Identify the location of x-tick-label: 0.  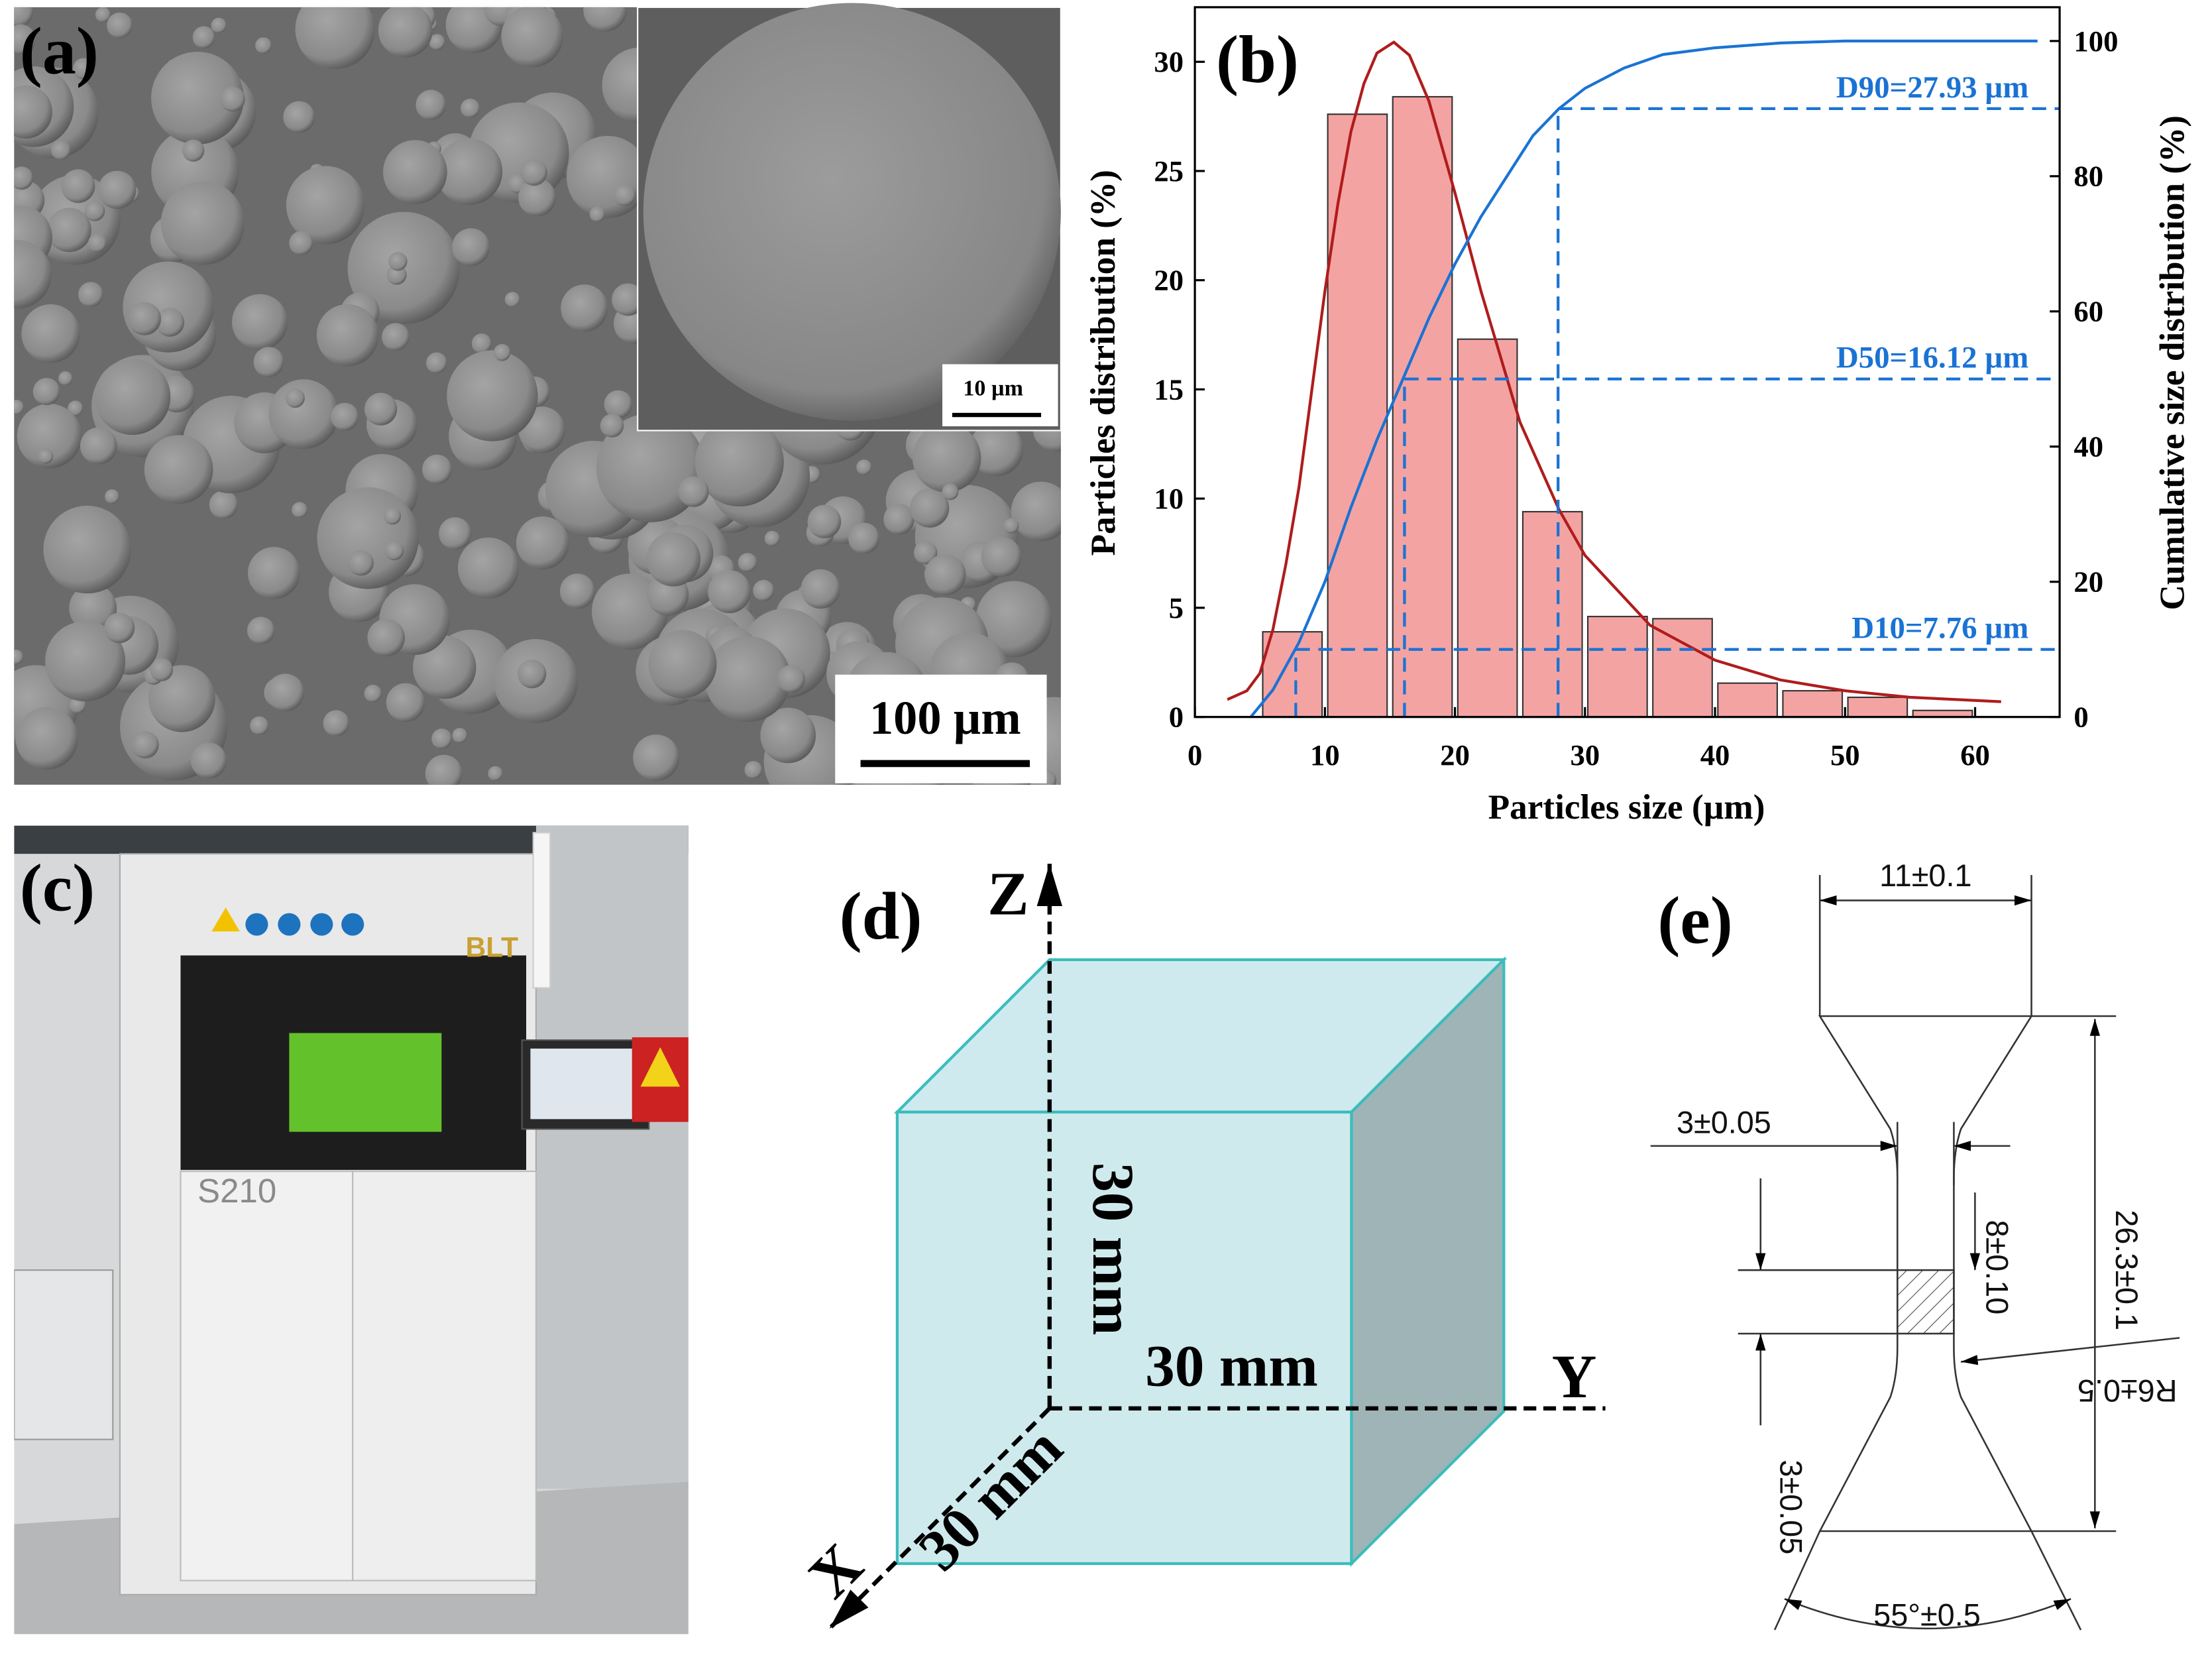
(1195, 755).